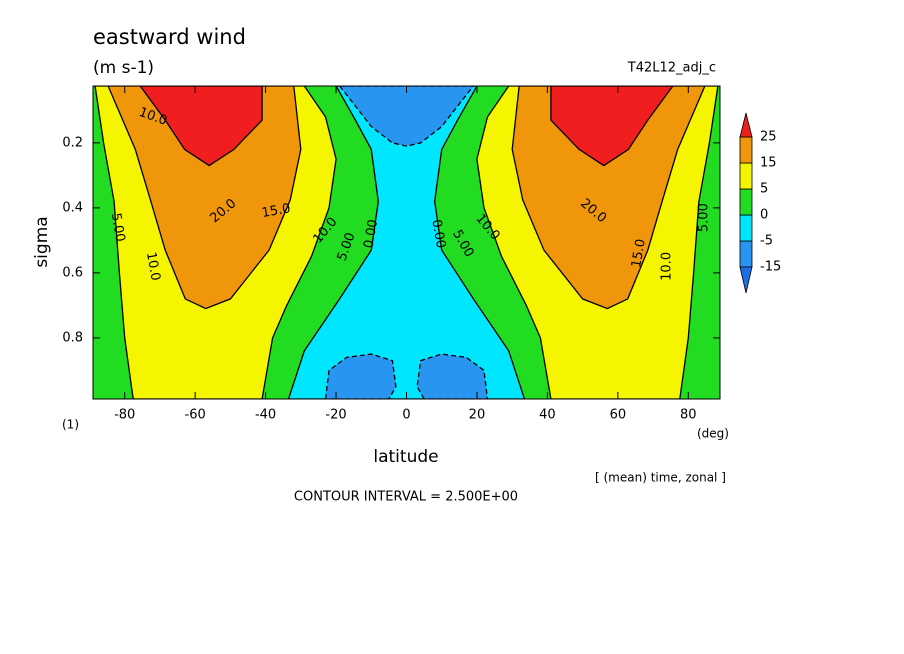  I want to click on y-tick-label: 0.2, so click(72, 142).